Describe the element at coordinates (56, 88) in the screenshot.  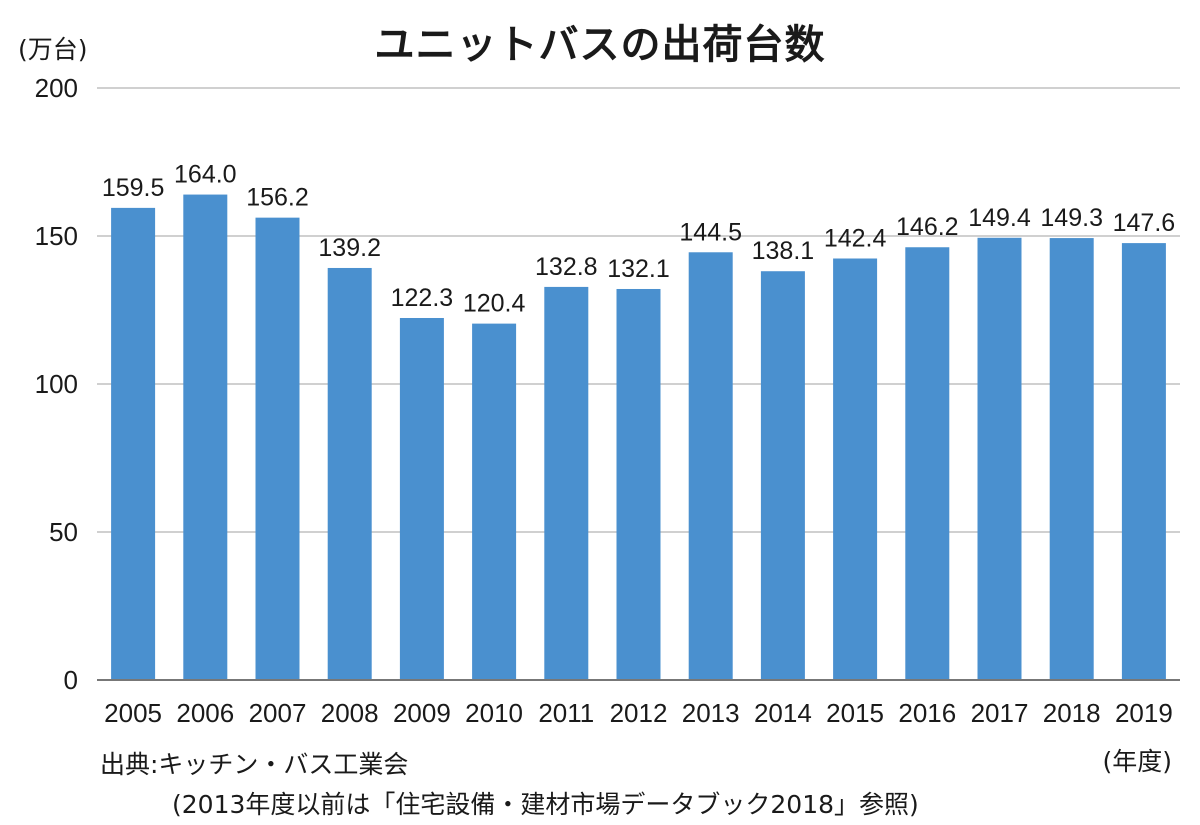
I see `y-tick-label: 200` at that location.